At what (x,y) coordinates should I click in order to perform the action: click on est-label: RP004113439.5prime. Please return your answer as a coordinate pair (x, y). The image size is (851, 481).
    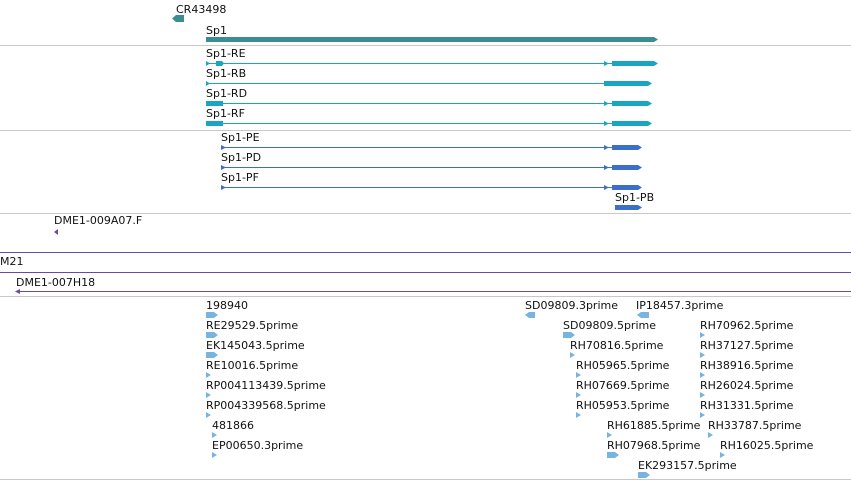
    Looking at the image, I should click on (266, 385).